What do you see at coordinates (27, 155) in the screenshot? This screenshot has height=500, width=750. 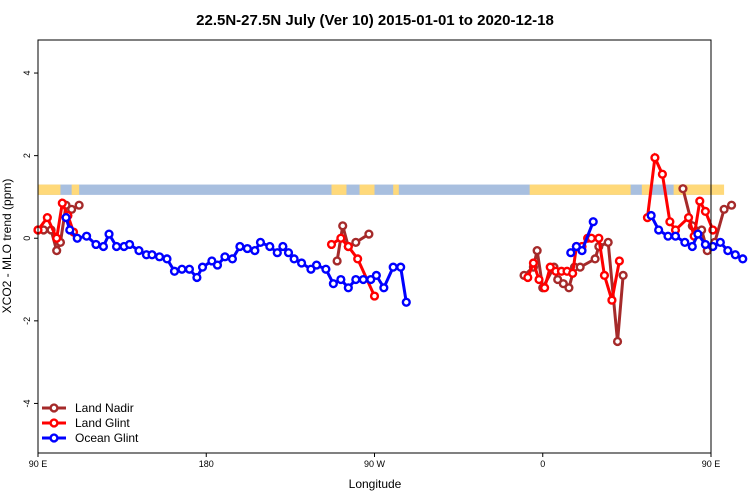 I see `y-tick-label: 2` at bounding box center [27, 155].